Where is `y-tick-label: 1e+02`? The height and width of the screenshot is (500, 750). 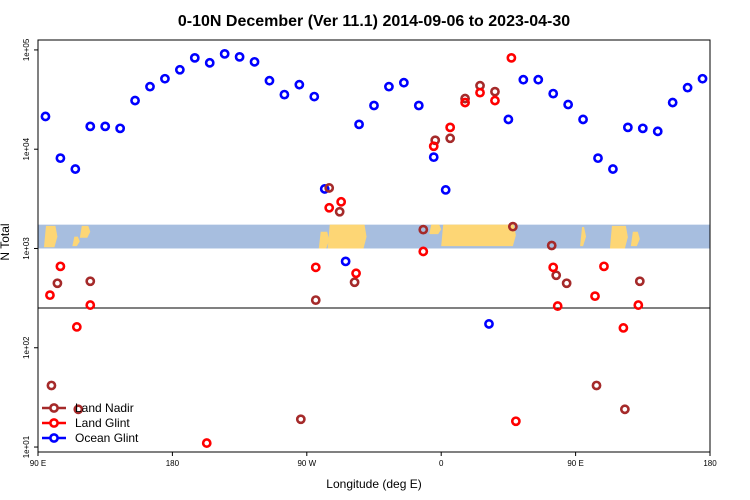 y-tick-label: 1e+02 is located at coordinates (26, 347).